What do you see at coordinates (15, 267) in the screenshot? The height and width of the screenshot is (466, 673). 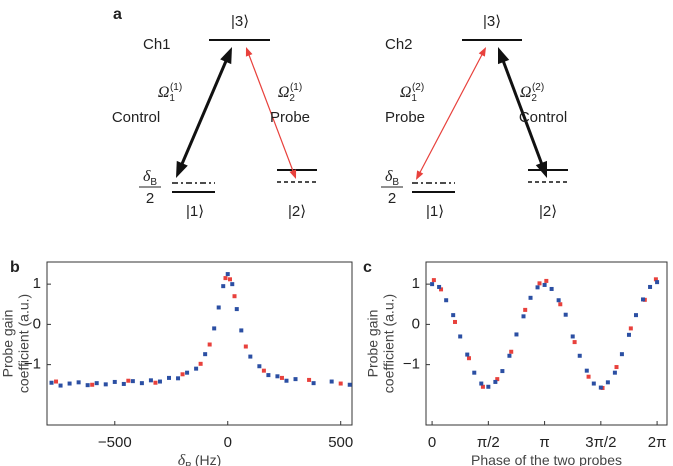 I see `panel-label: b` at bounding box center [15, 267].